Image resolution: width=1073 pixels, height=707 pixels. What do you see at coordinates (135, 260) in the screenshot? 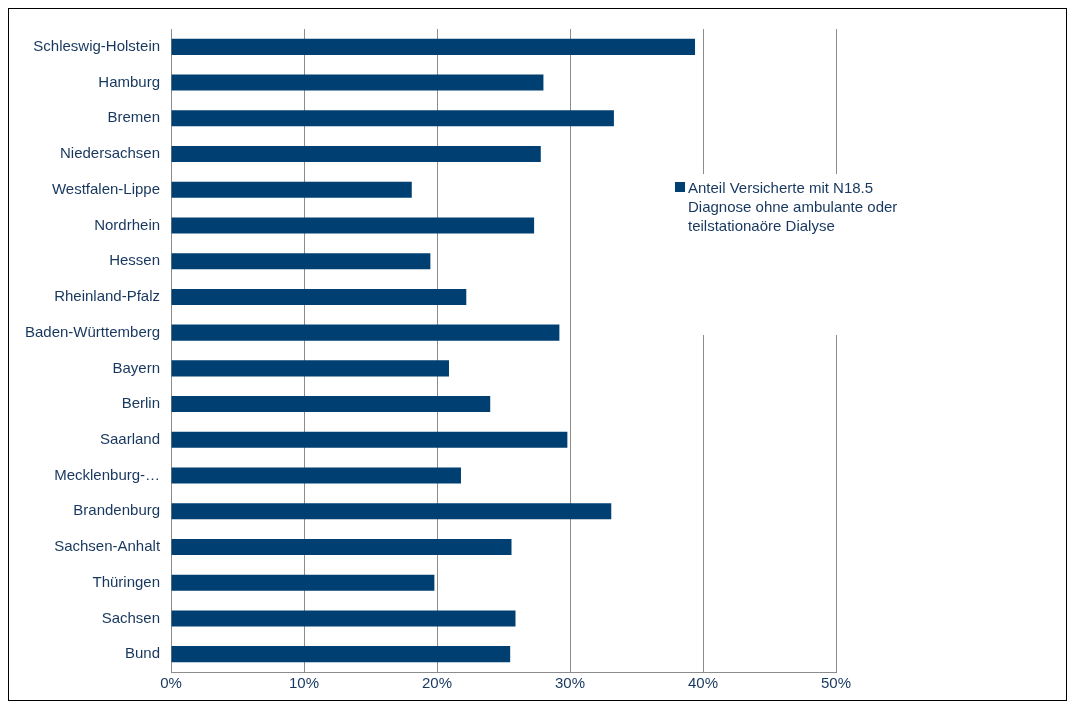
I see `y-tick-label: Hessen` at bounding box center [135, 260].